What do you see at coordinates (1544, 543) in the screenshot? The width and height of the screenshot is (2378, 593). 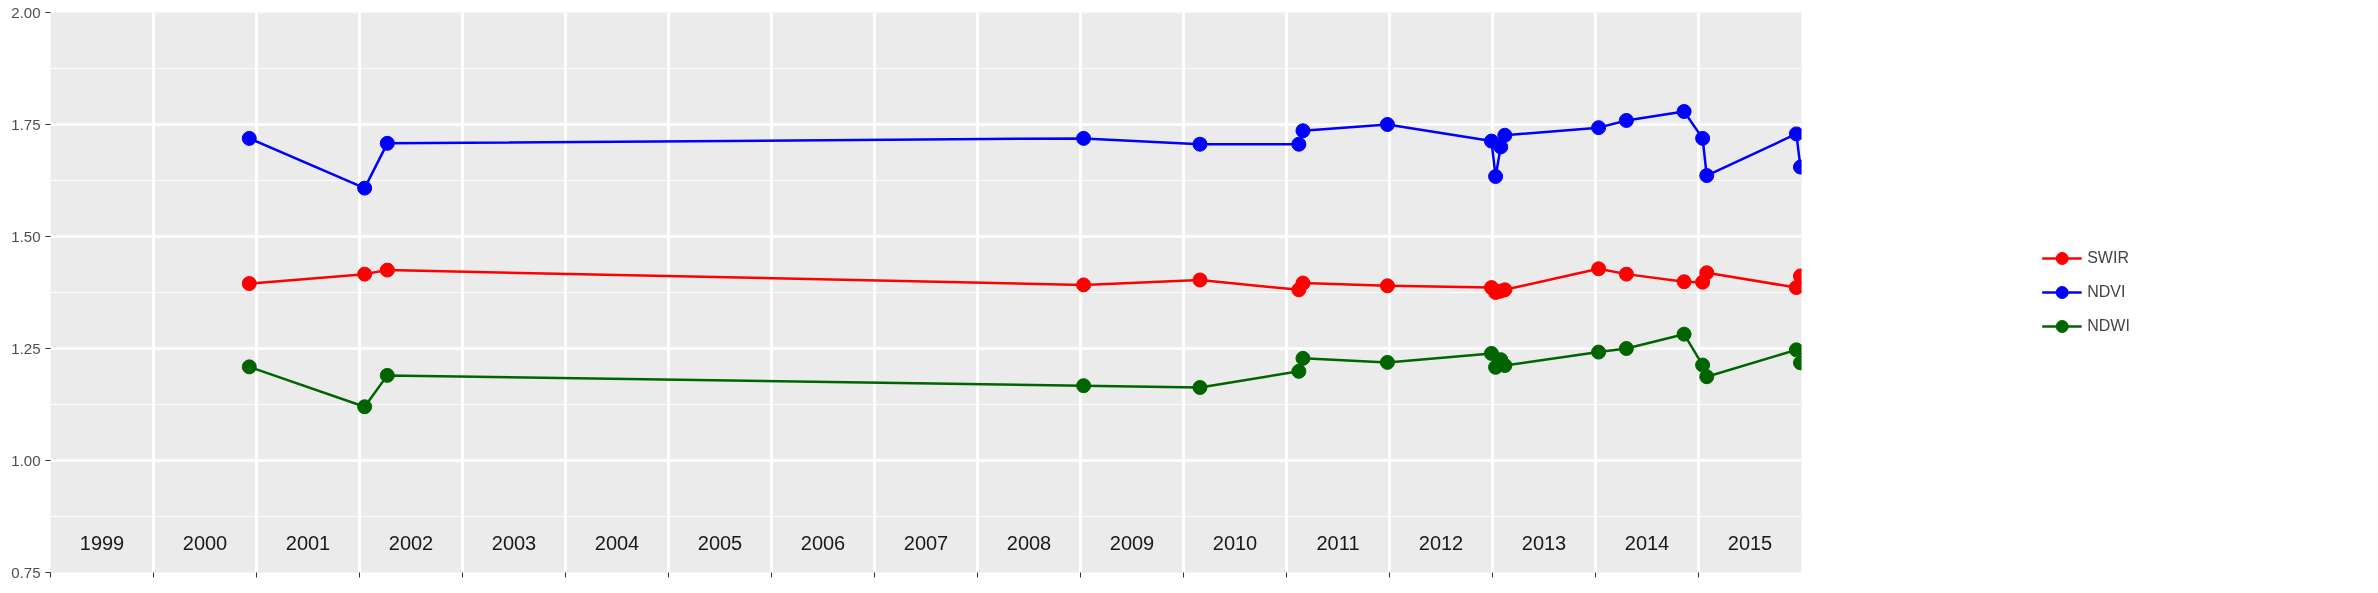 I see `x-tick-label: 2013` at bounding box center [1544, 543].